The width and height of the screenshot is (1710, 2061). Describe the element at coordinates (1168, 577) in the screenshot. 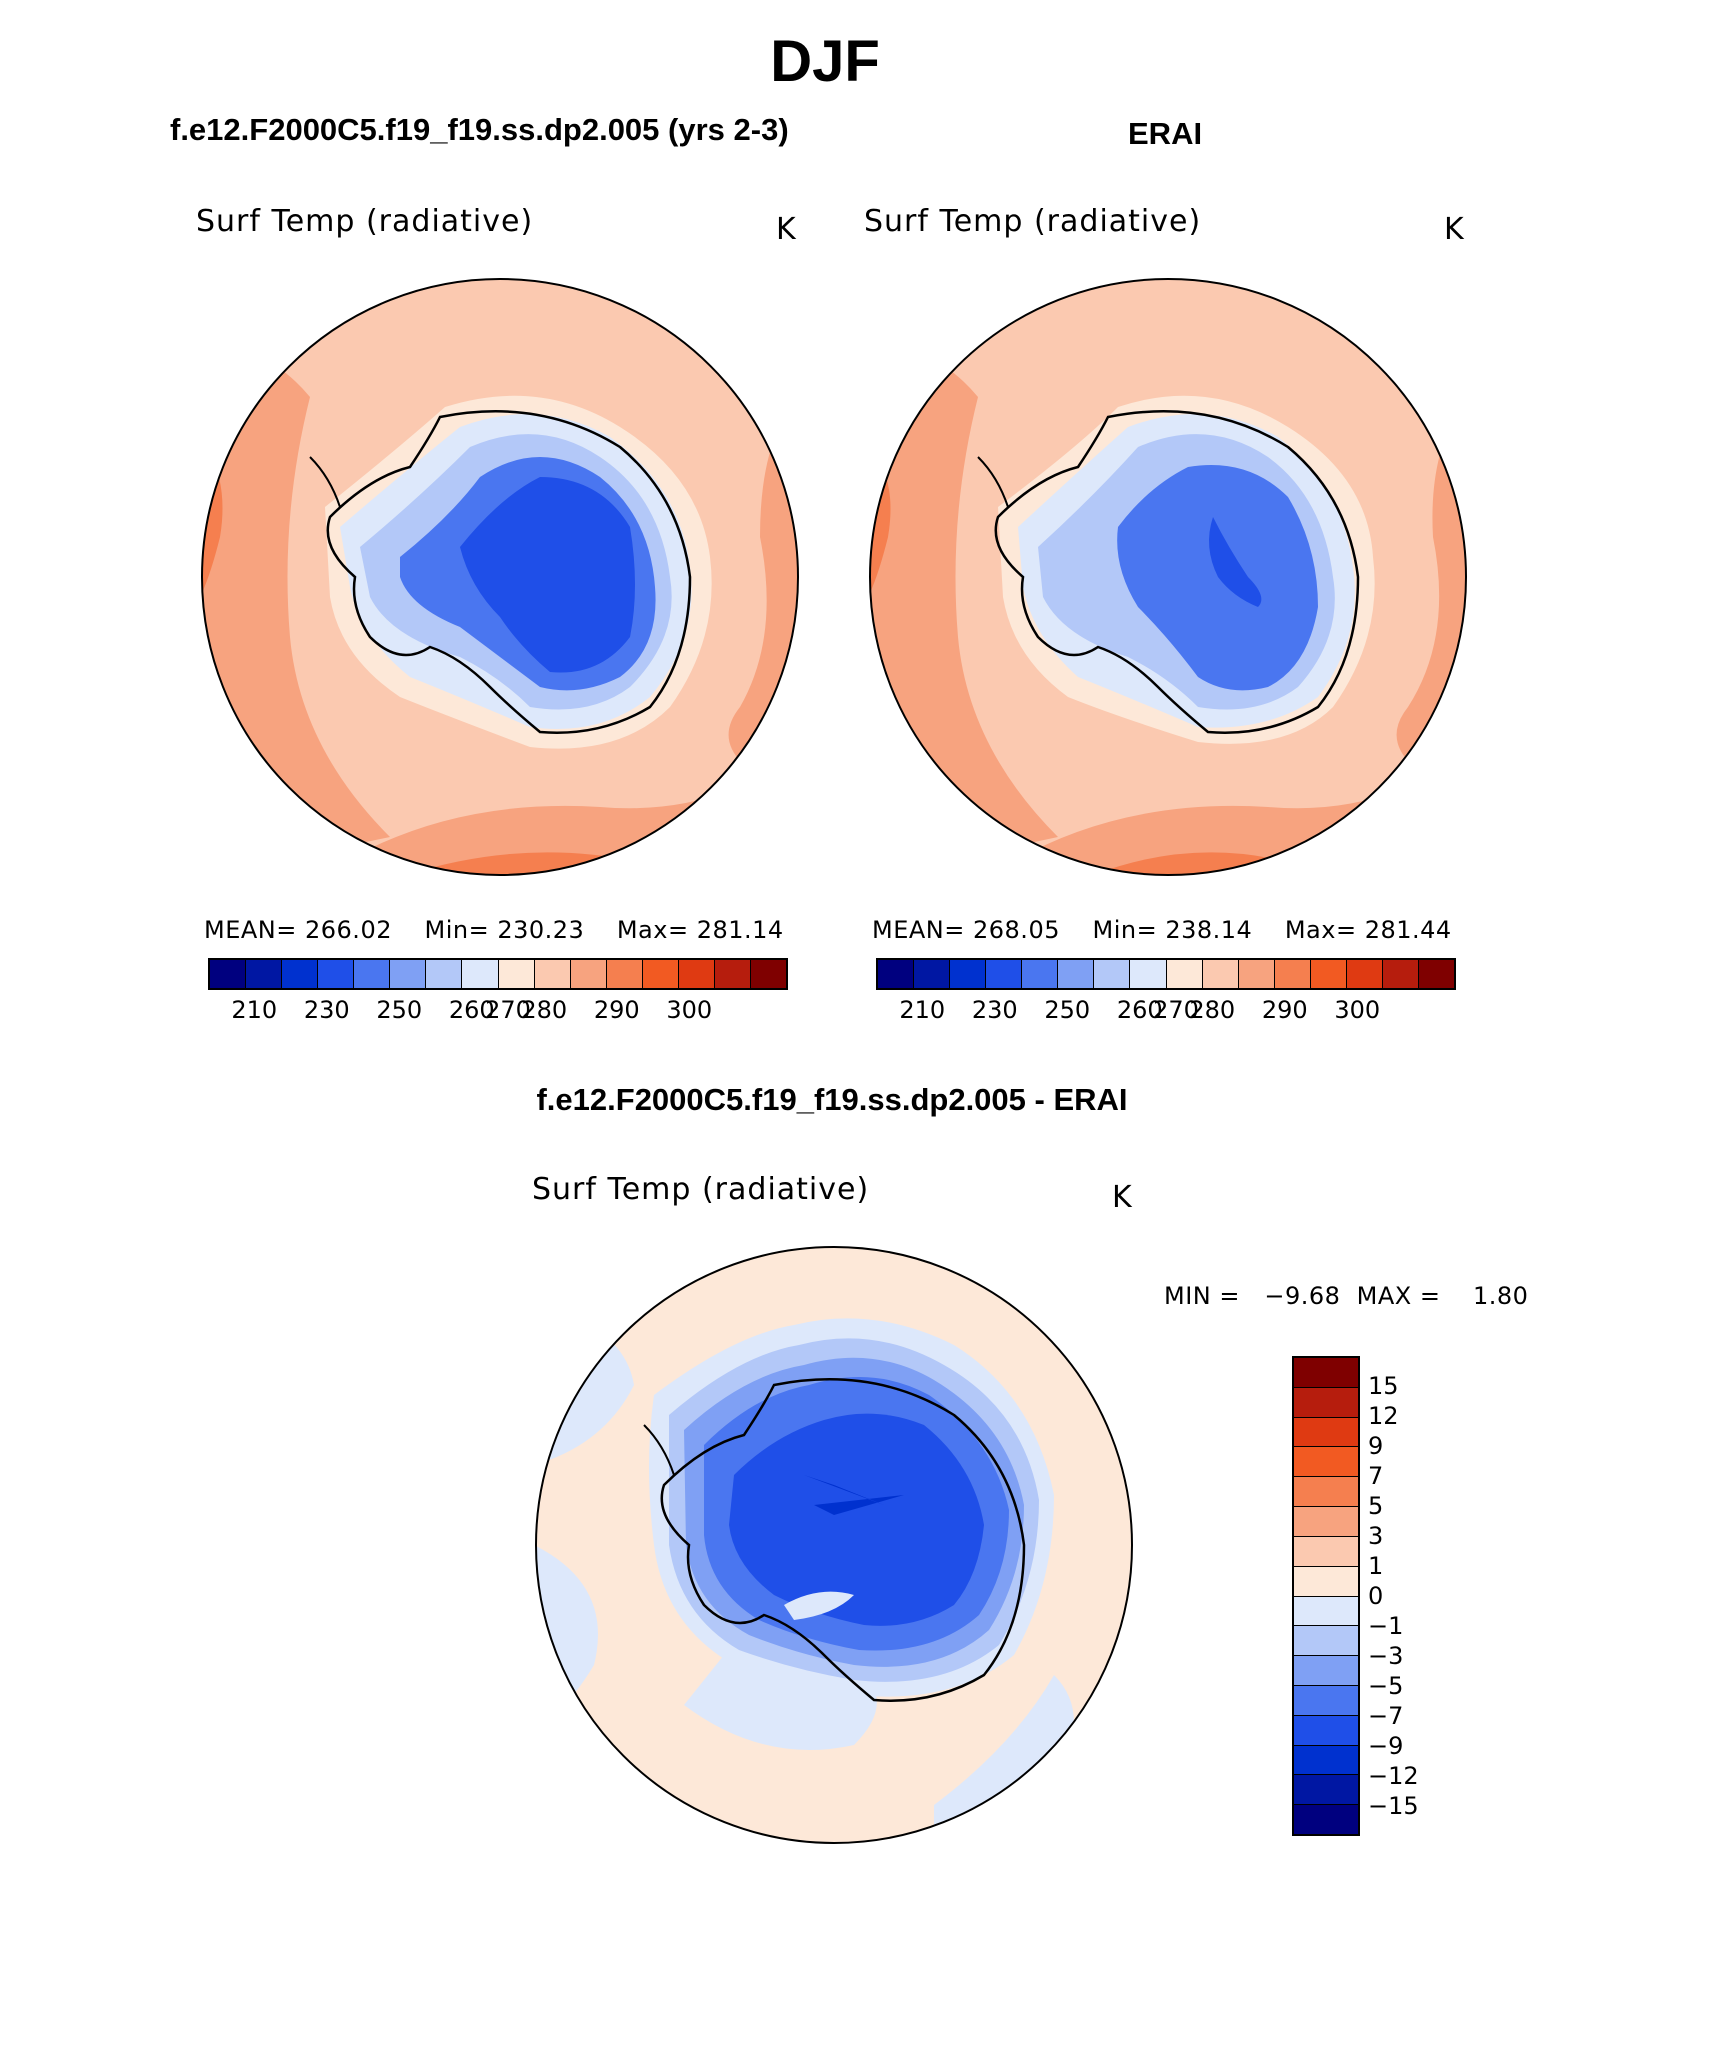

I see `map-erai-south-pole` at that location.